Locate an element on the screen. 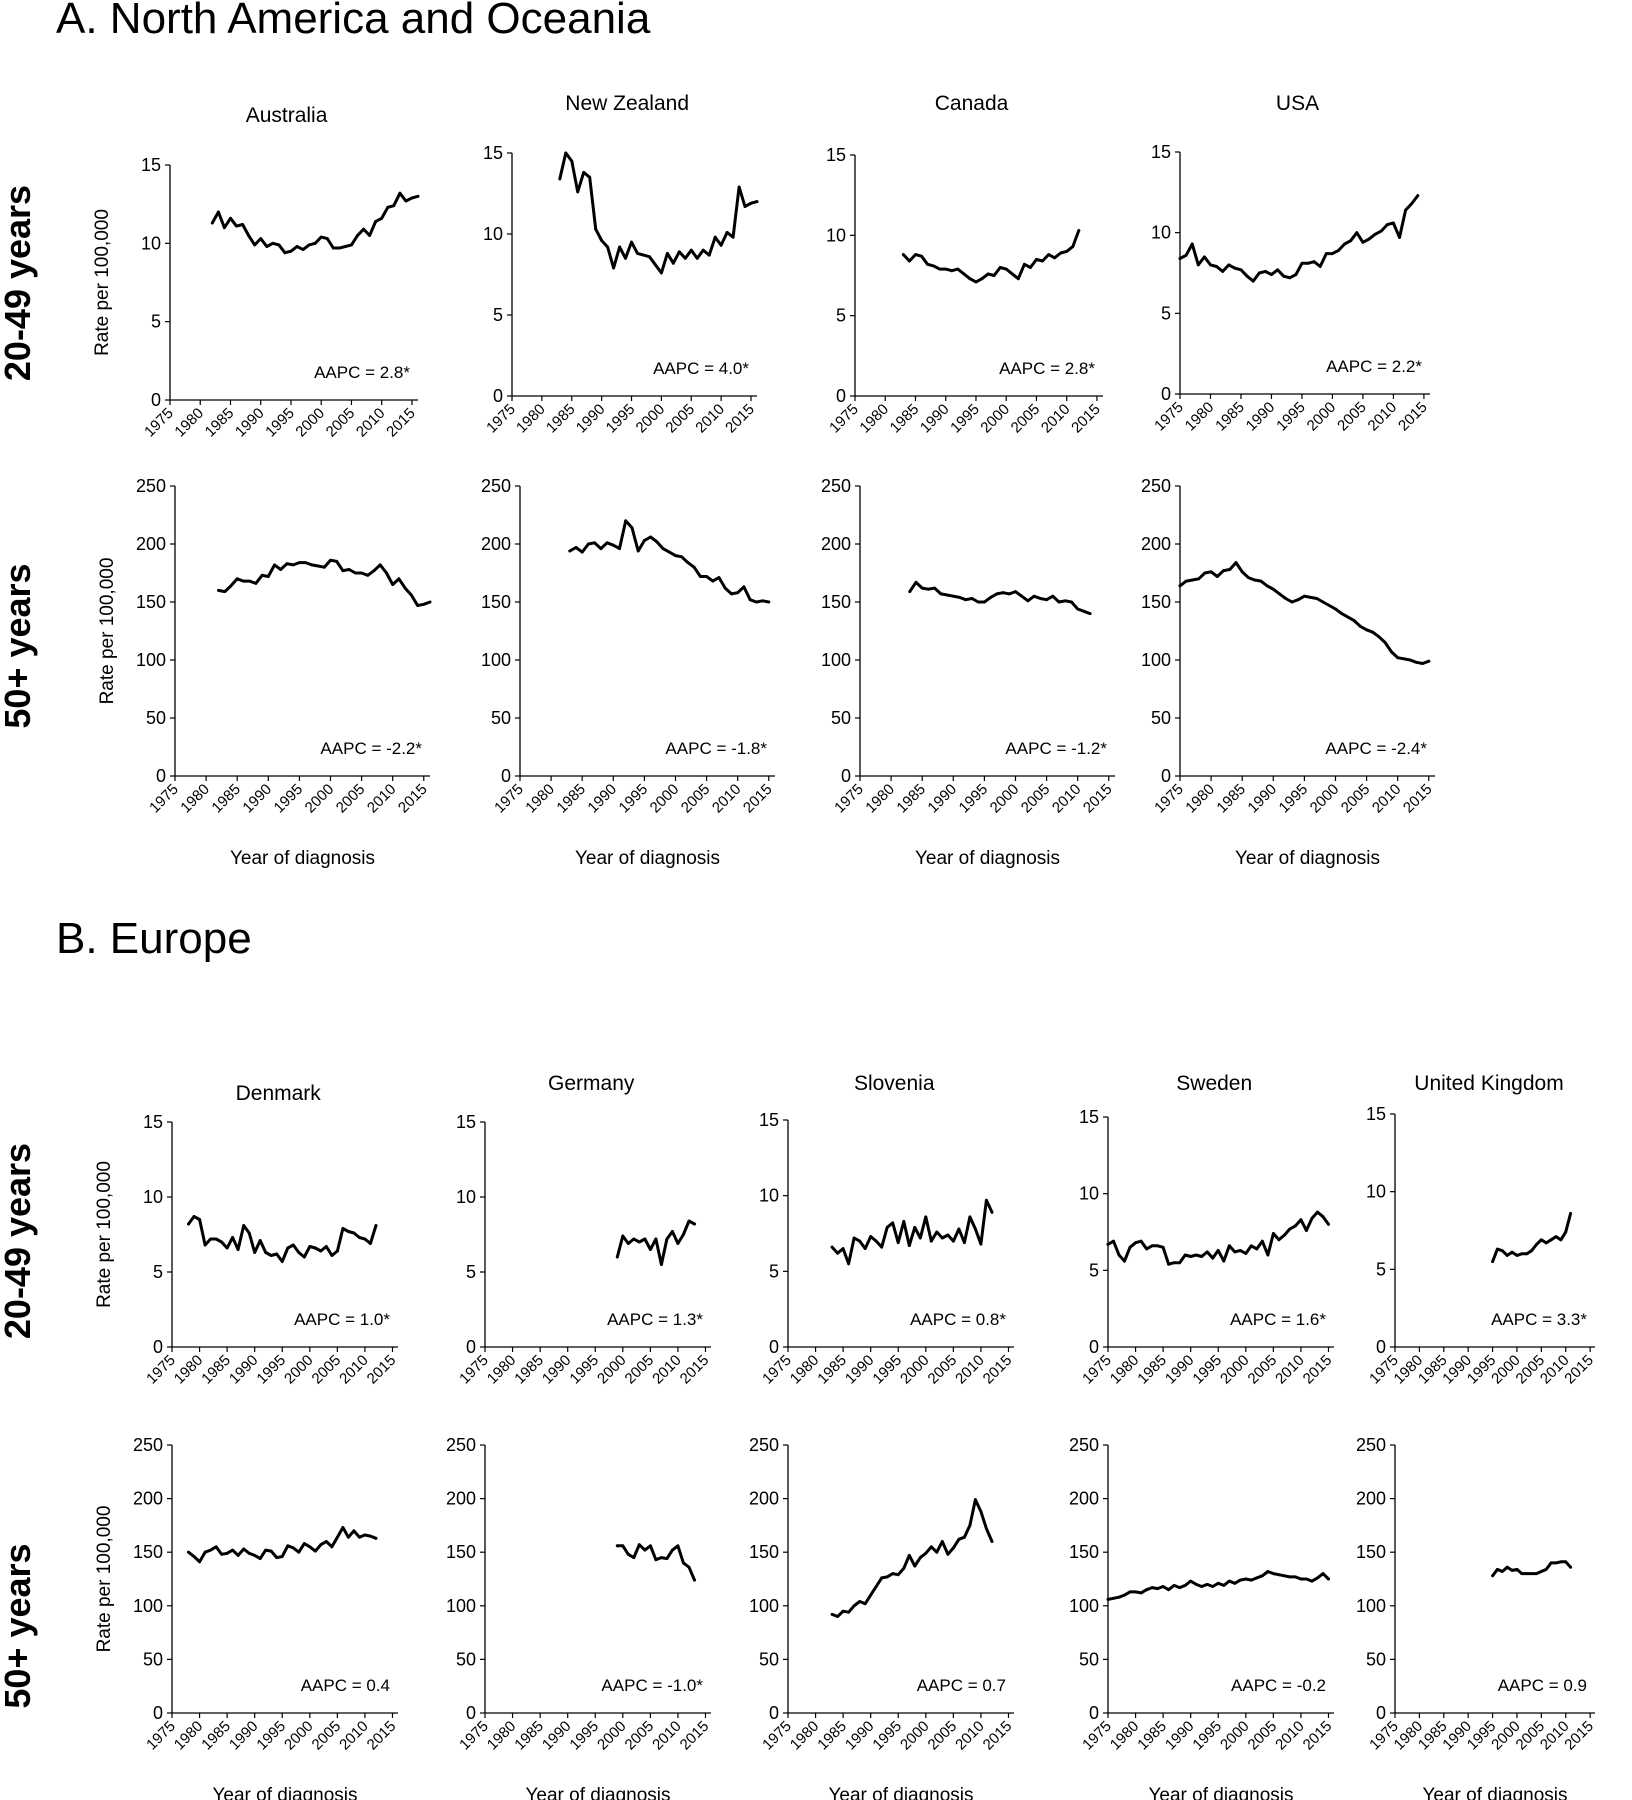 The height and width of the screenshot is (1800, 1632). x-tick-label: 2010 is located at coordinates (354, 1736).